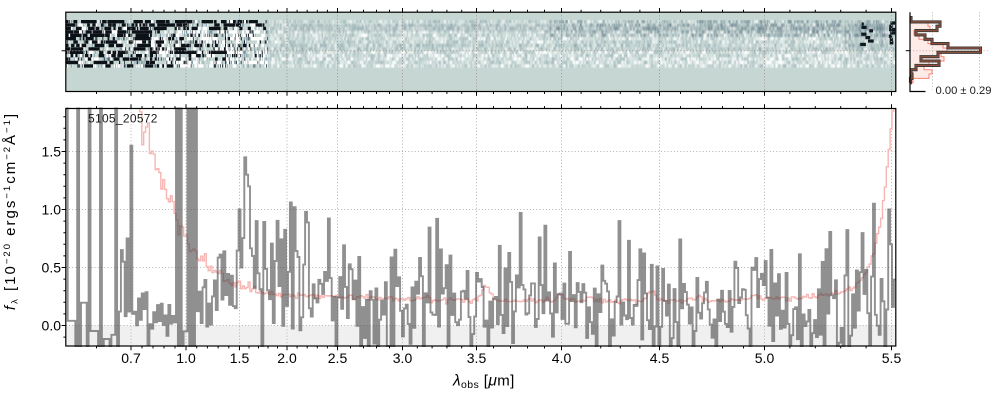  What do you see at coordinates (287, 358) in the screenshot?
I see `svg-text: 2.0` at bounding box center [287, 358].